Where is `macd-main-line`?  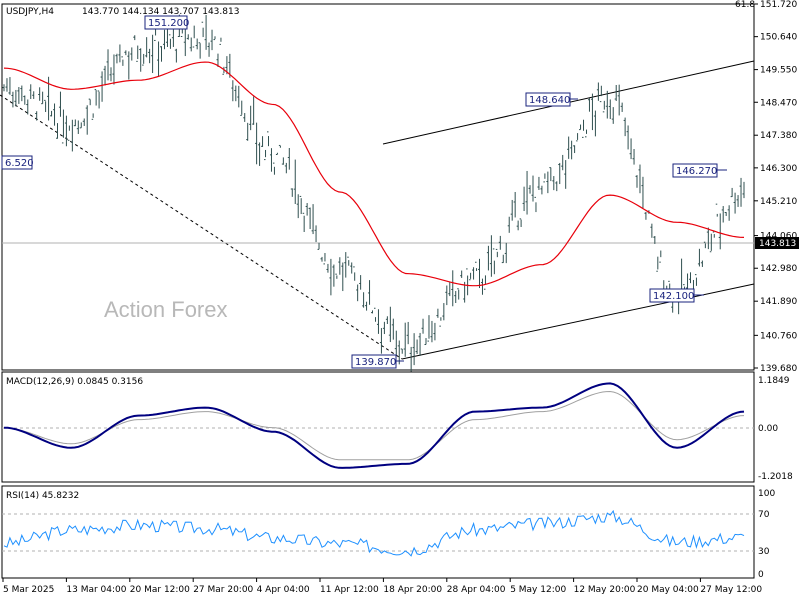
macd-main-line is located at coordinates (374, 425).